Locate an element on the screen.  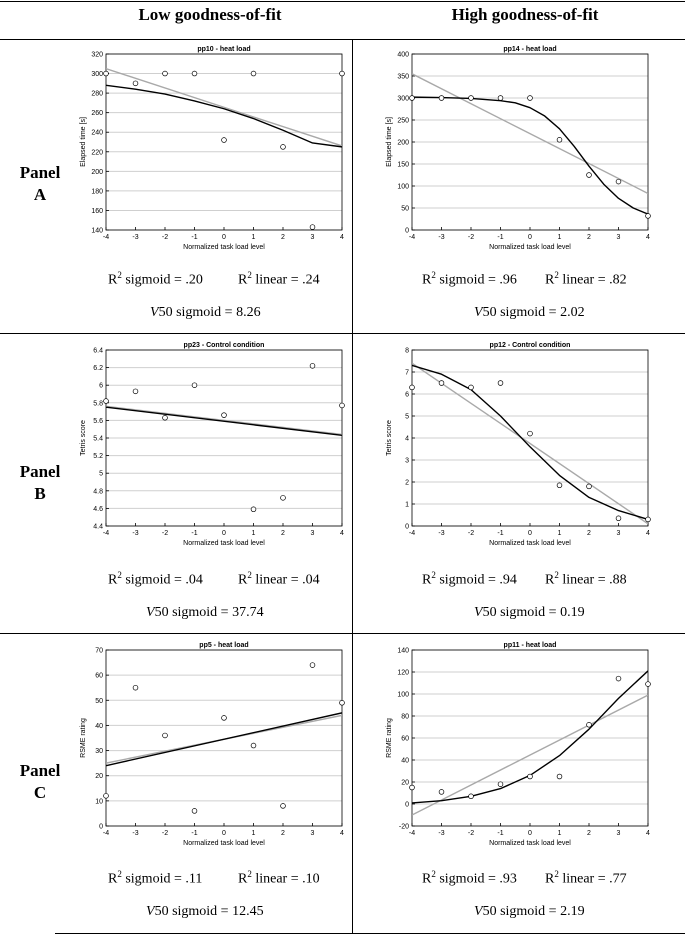
v50-stat: V50 sigmoid = 2.19 is located at coordinates (529, 911).